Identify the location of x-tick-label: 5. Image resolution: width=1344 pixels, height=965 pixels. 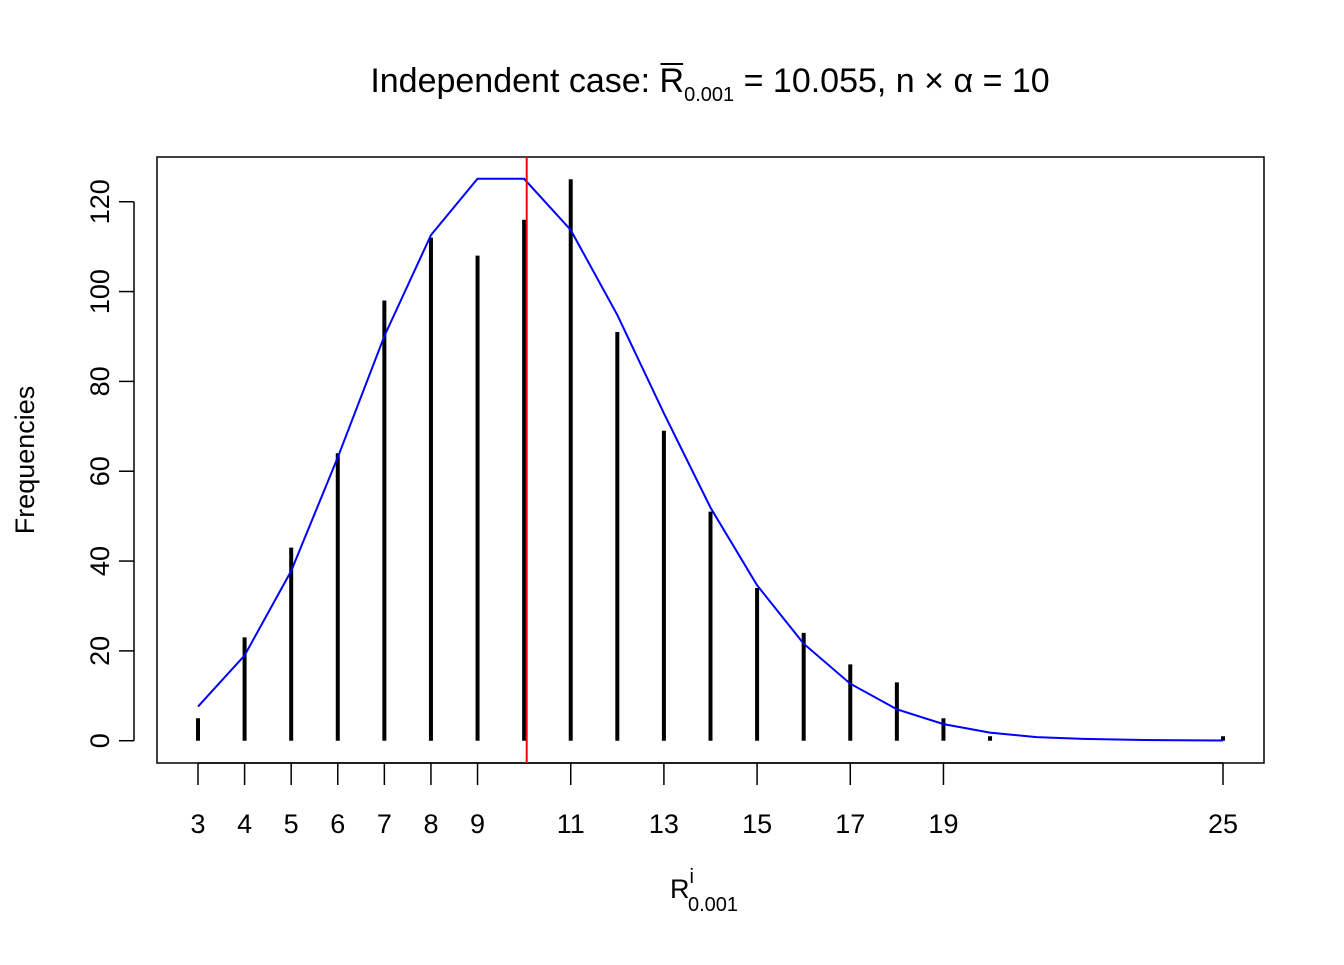
(291, 824).